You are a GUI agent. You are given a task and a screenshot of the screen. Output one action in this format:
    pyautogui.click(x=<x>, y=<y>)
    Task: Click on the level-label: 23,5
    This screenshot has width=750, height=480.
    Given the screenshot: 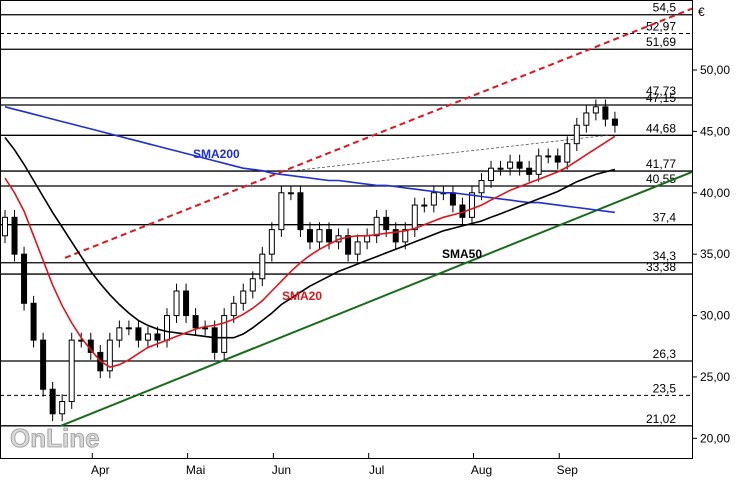 What is the action you would take?
    pyautogui.click(x=665, y=388)
    